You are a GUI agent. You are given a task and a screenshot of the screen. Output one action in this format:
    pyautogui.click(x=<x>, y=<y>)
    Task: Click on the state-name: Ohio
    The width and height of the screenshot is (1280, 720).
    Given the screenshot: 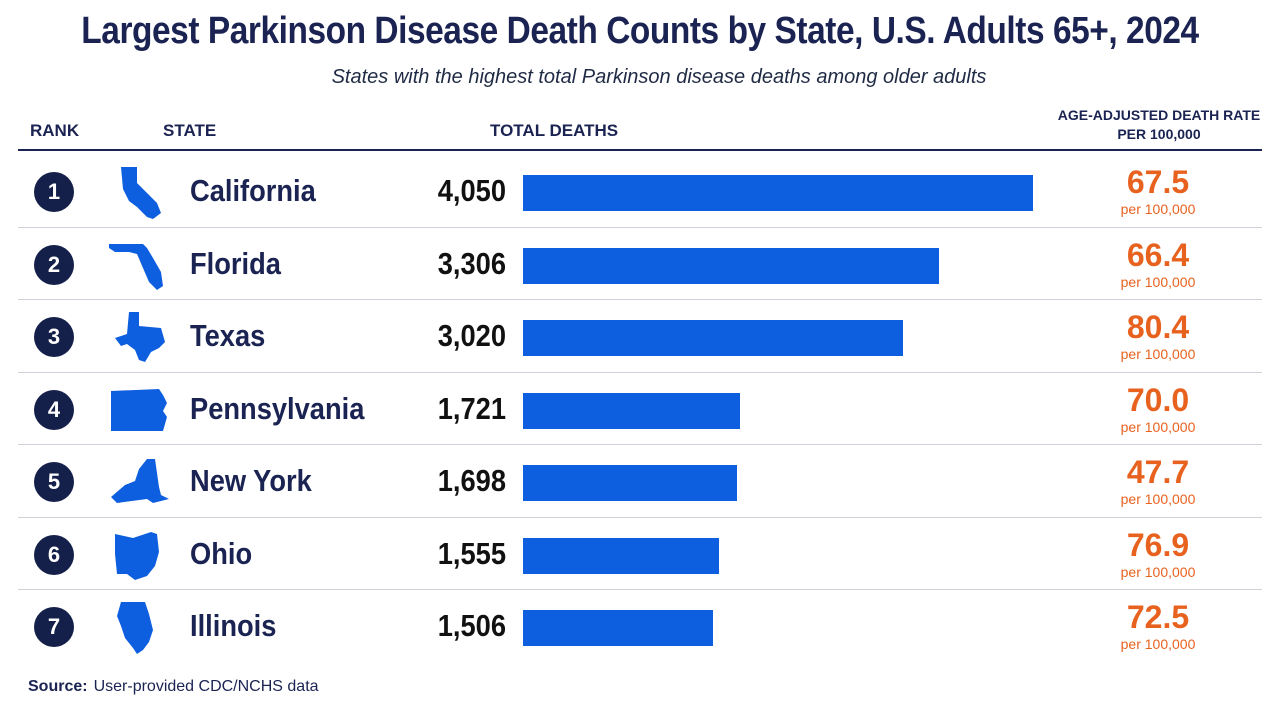 What is the action you would take?
    pyautogui.click(x=221, y=553)
    